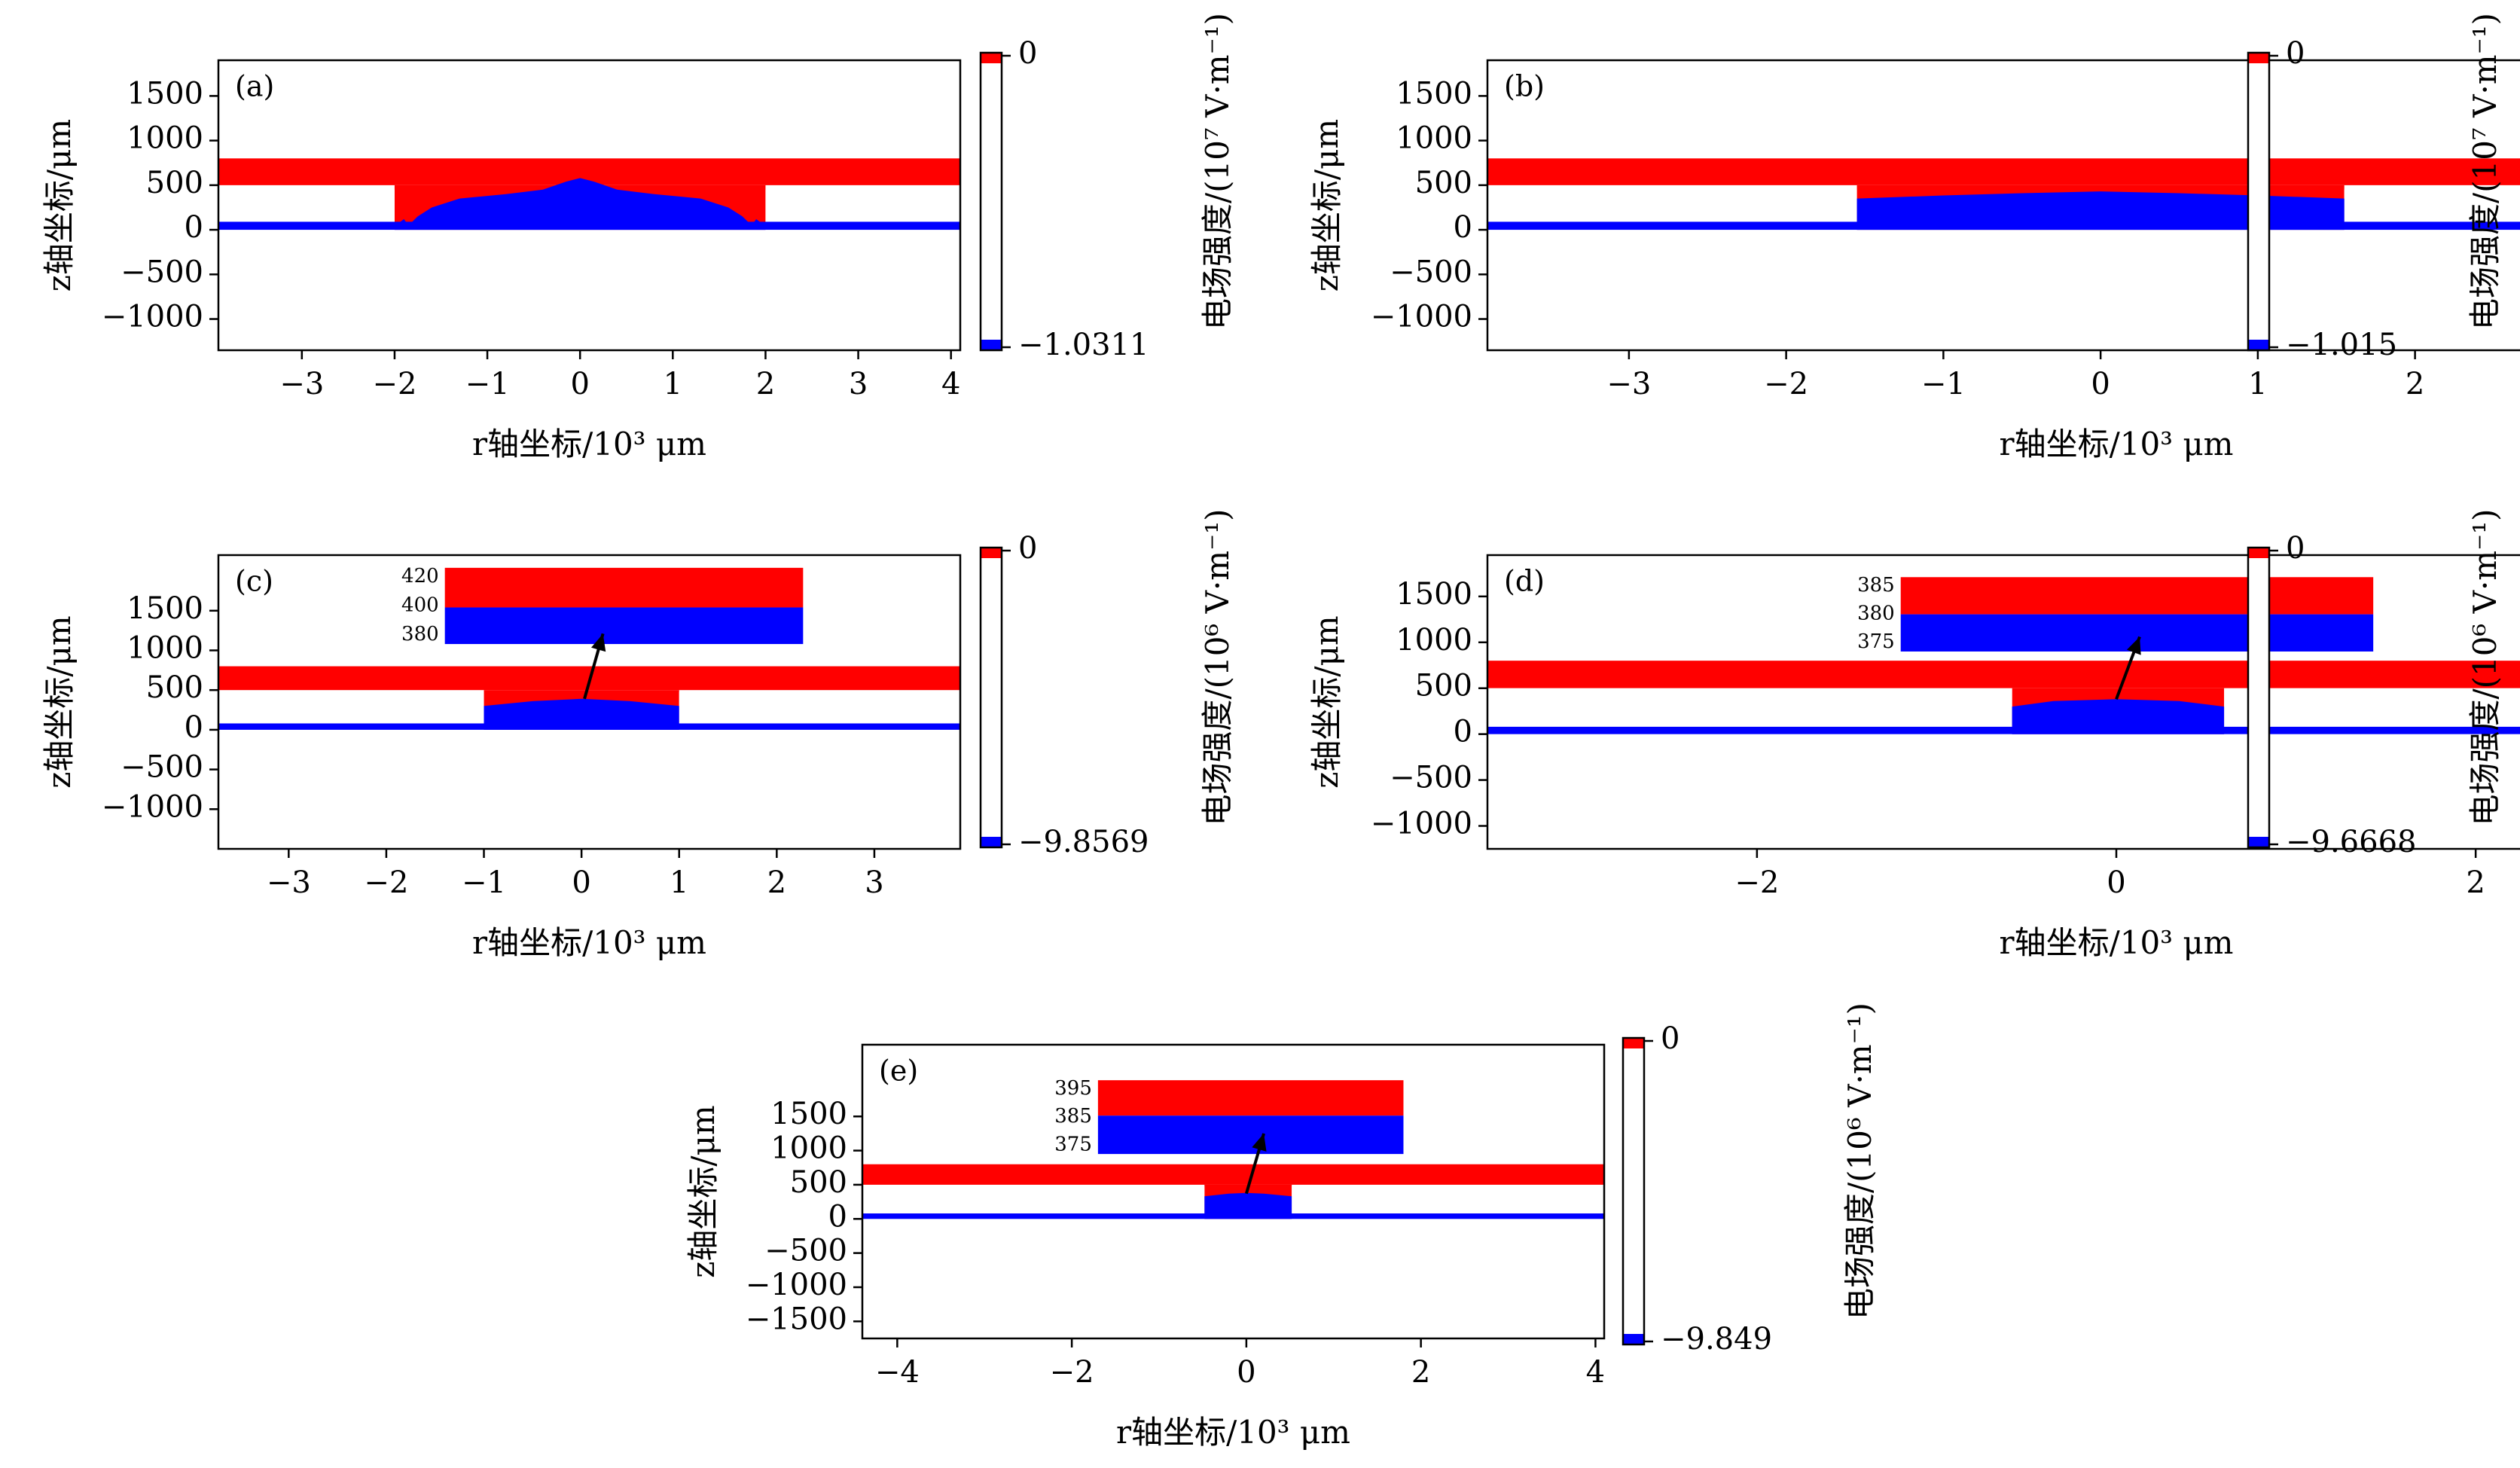  What do you see at coordinates (1716, 1340) in the screenshot?
I see `colorbar-min-label: −9.849` at bounding box center [1716, 1340].